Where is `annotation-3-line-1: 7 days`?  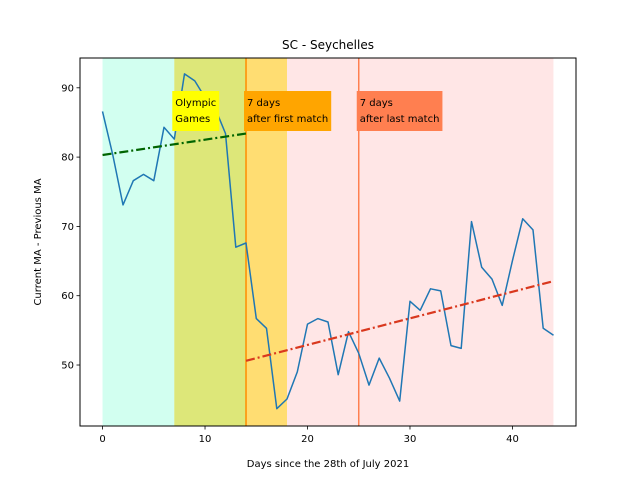 annotation-3-line-1: 7 days is located at coordinates (376, 103).